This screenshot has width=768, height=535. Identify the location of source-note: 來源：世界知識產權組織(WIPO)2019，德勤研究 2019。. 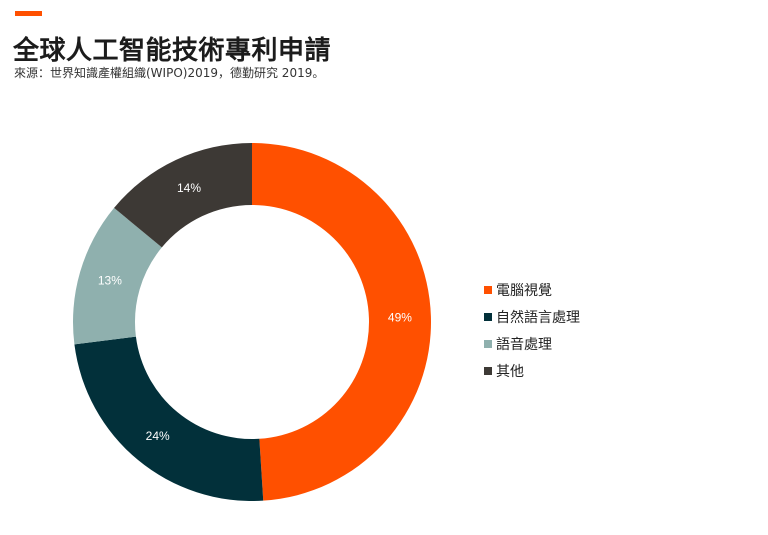
(169, 73).